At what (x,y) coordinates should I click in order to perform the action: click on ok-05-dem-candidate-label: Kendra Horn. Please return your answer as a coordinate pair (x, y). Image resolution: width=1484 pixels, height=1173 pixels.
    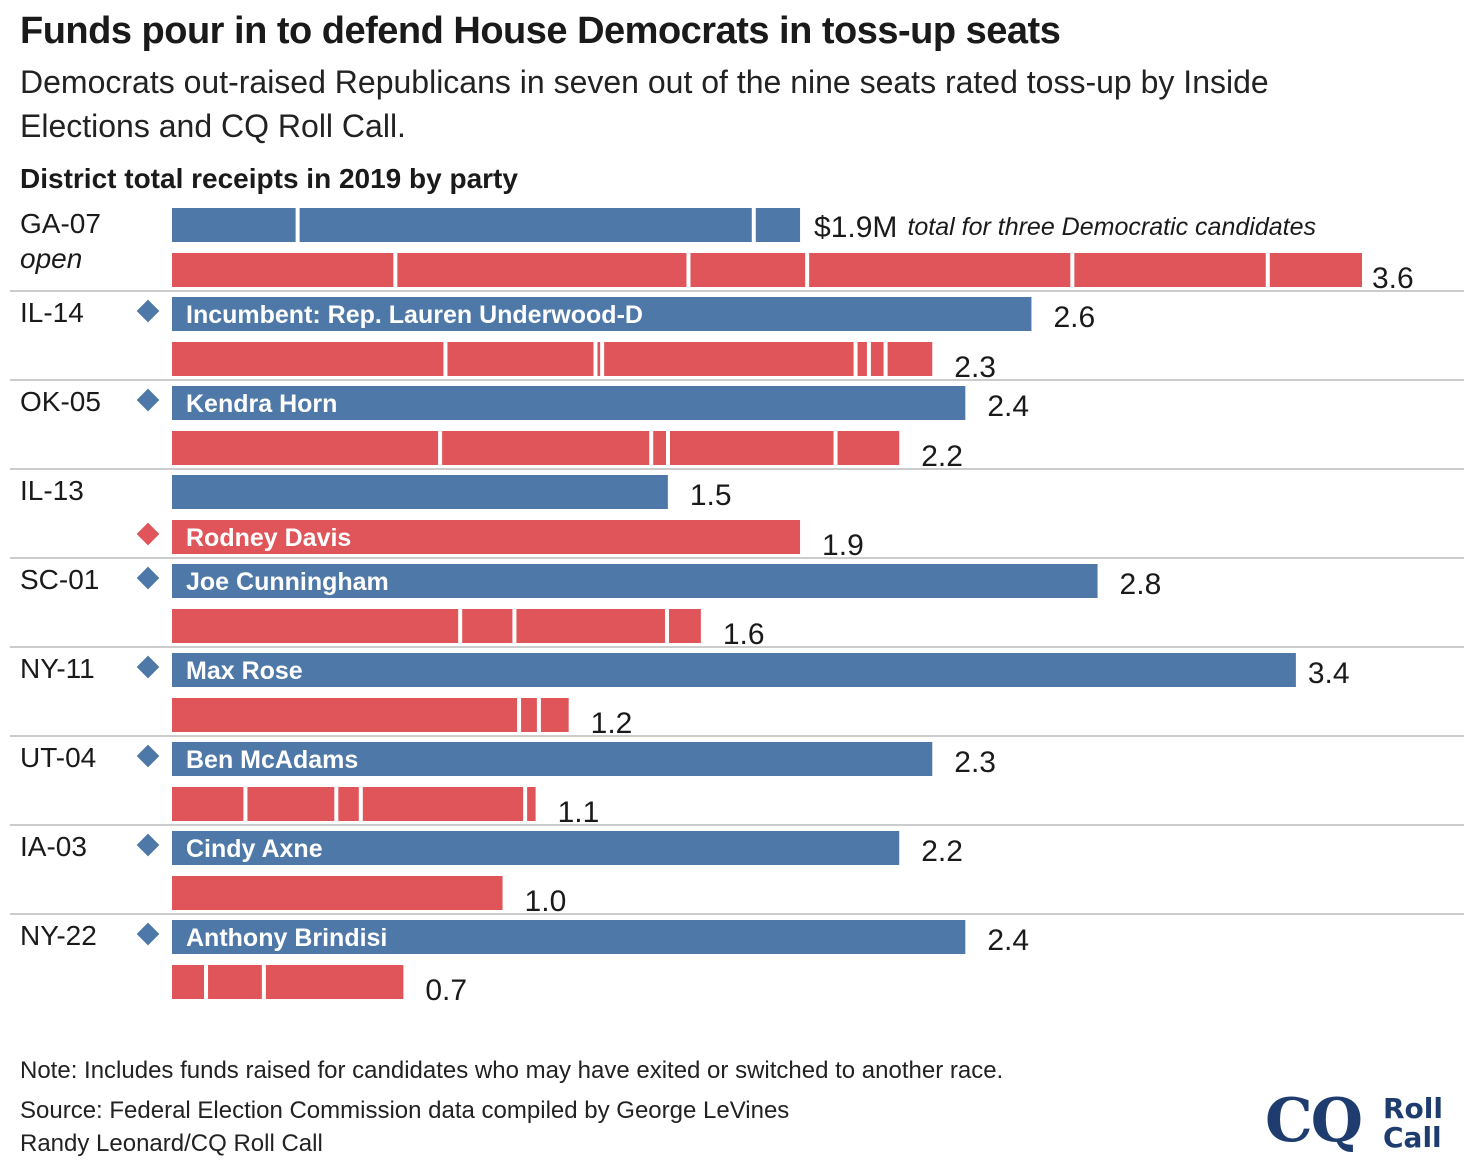
    Looking at the image, I should click on (261, 404).